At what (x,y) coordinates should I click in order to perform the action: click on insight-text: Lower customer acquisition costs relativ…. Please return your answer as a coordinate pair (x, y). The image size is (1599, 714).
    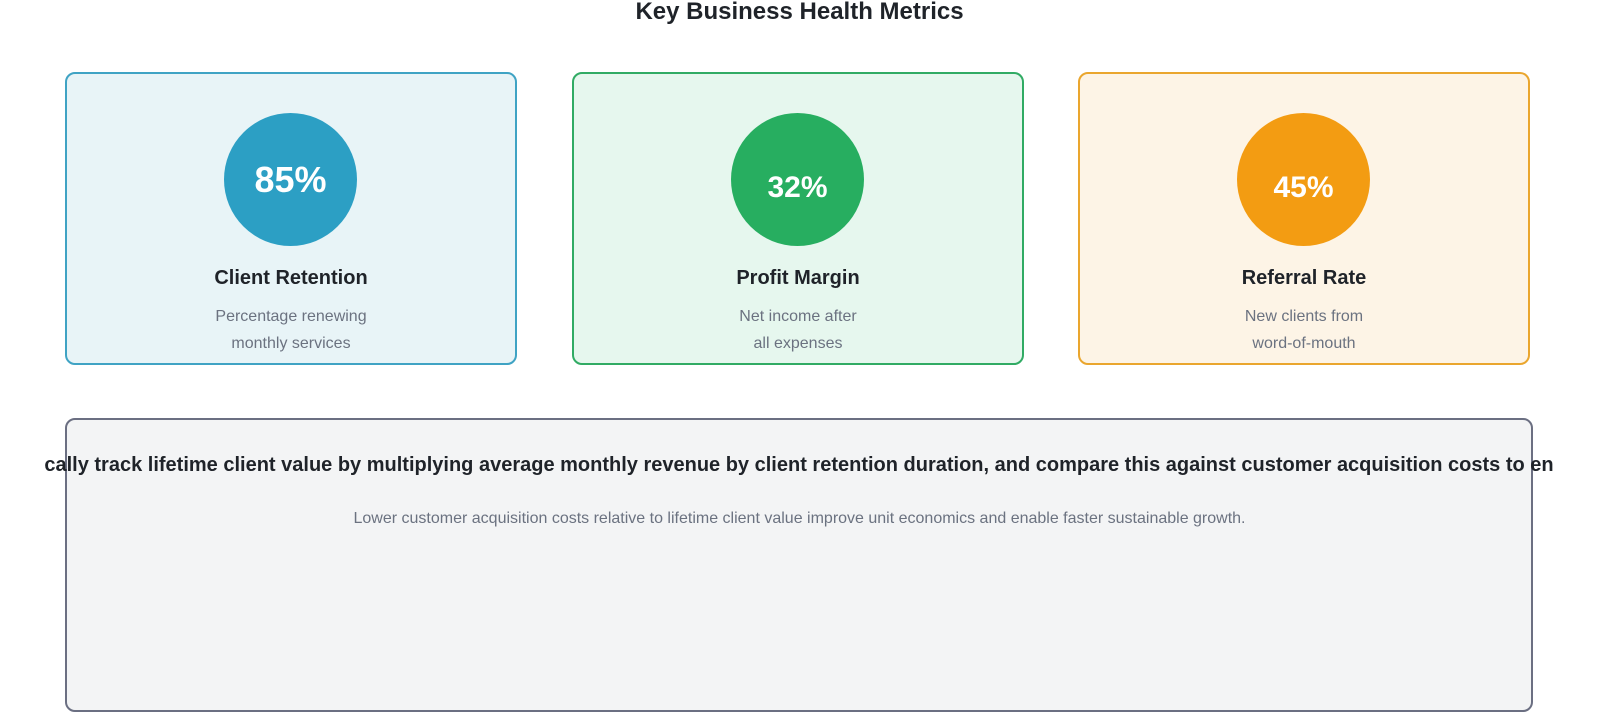
    Looking at the image, I should click on (799, 518).